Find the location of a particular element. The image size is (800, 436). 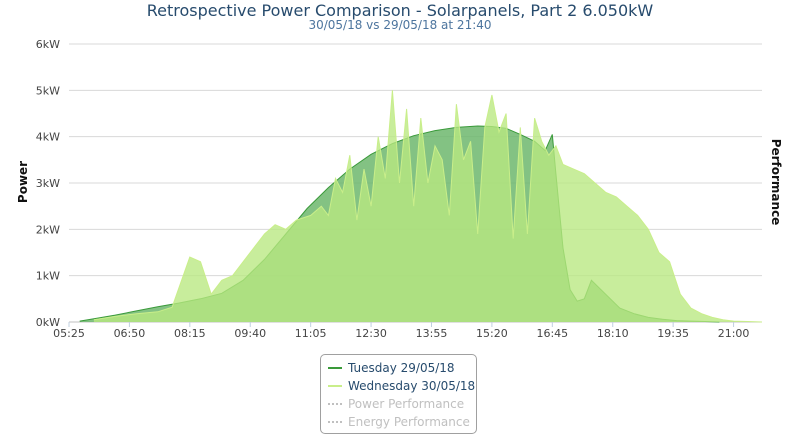

x-tick-label: 16:45 is located at coordinates (552, 333).